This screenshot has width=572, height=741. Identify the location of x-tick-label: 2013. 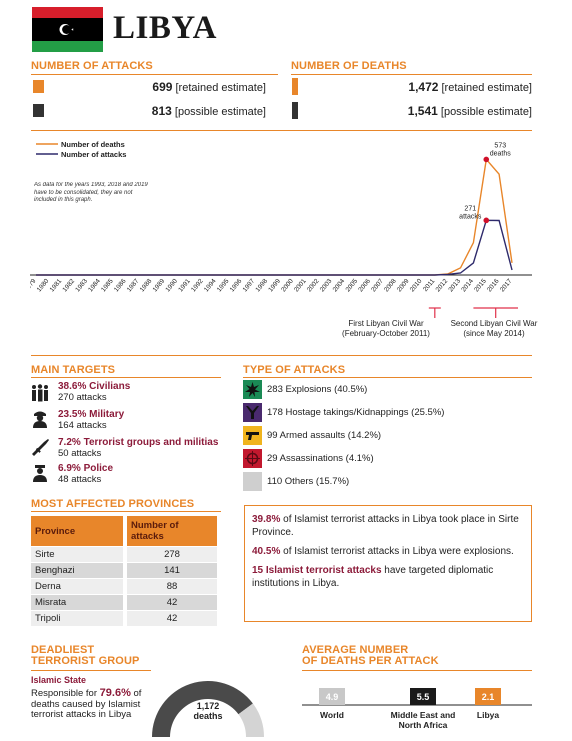
(454, 285).